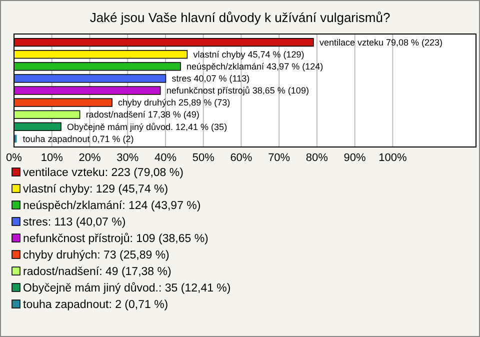 The width and height of the screenshot is (480, 337). I want to click on legend-label: chyby druhých: 73 (25,89 %), so click(96, 256).